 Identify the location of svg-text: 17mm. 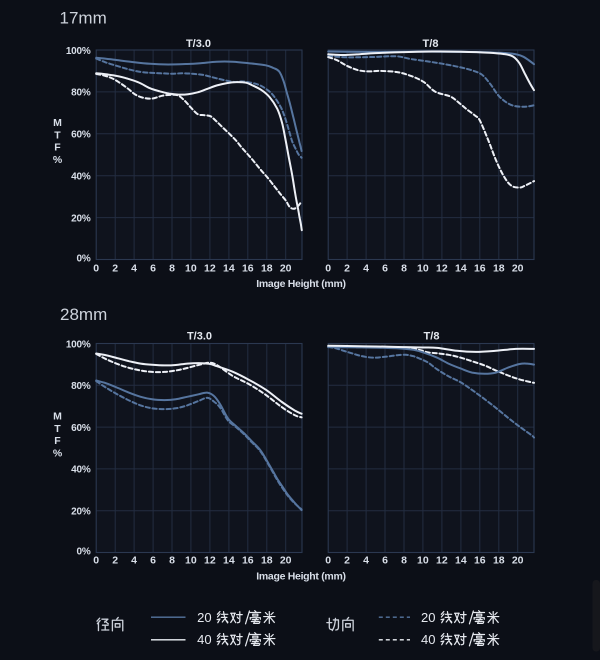
(83, 18).